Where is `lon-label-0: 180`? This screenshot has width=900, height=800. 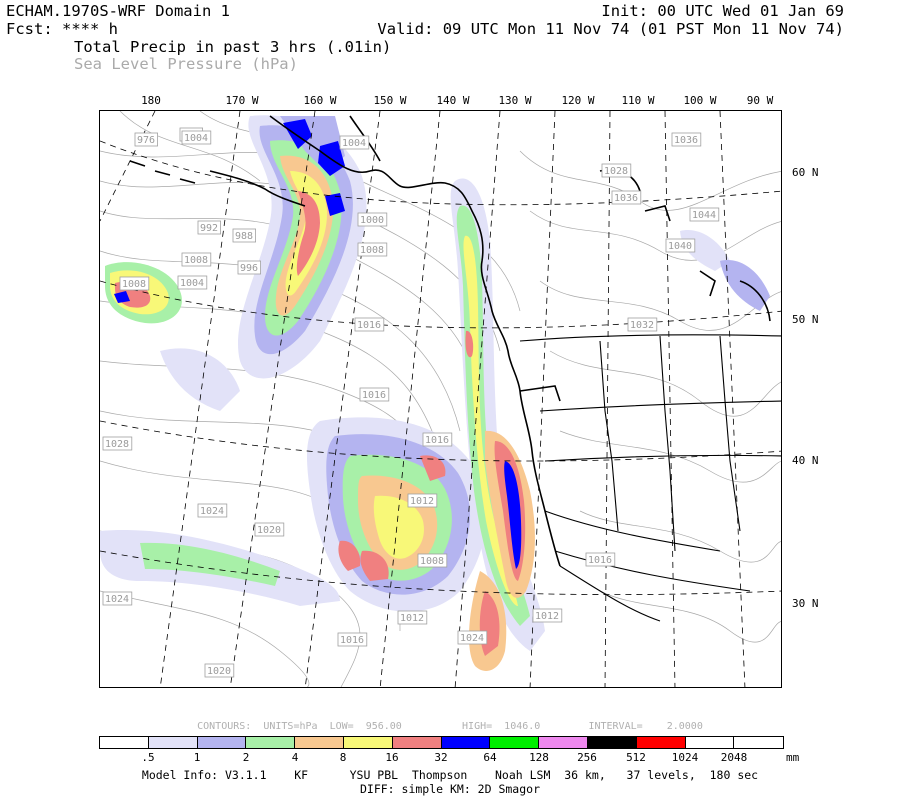
lon-label-0: 180 is located at coordinates (151, 100).